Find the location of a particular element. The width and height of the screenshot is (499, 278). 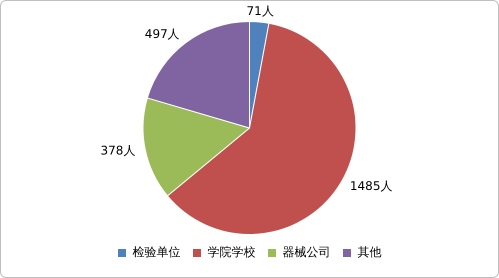

legend-label: 检验单位 is located at coordinates (156, 252).